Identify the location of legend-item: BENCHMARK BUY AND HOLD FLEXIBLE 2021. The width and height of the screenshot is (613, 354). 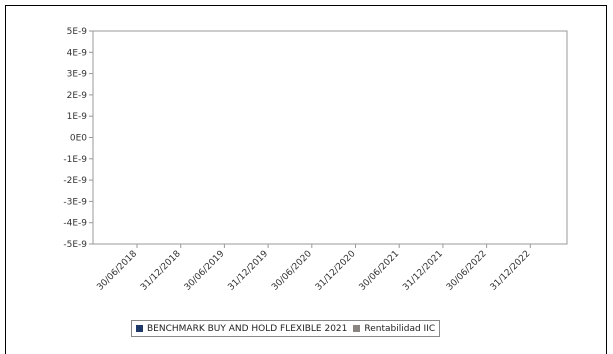
(241, 329).